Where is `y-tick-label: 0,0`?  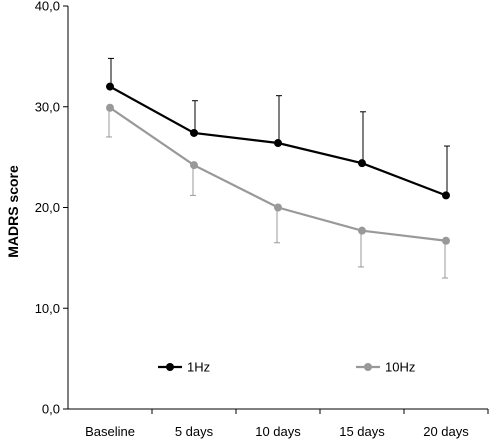
y-tick-label: 0,0 is located at coordinates (51, 409).